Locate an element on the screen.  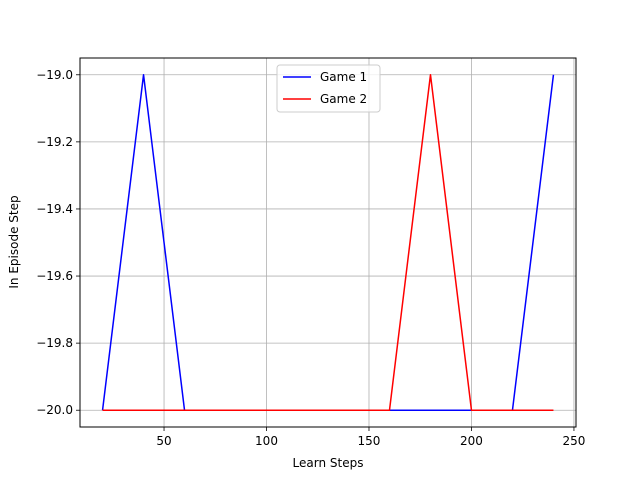
x-tick-label: 150 is located at coordinates (369, 441).